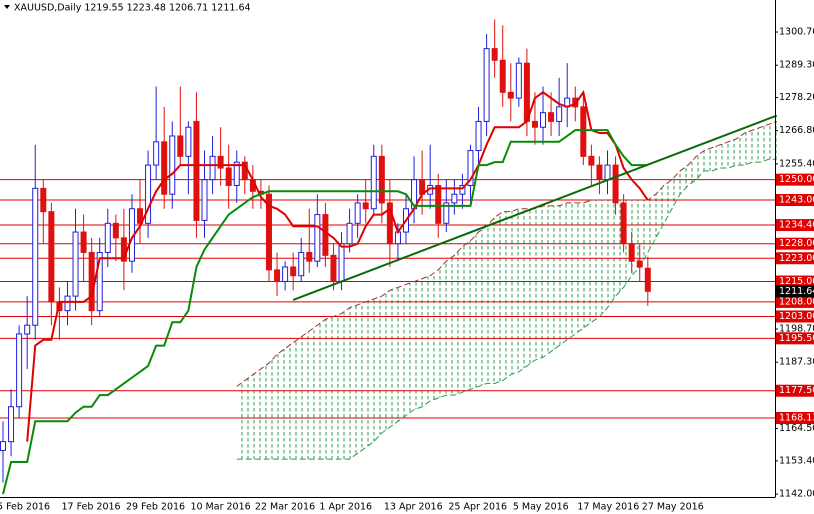  Describe the element at coordinates (796, 163) in the screenshot. I see `y-tick-label: 1255.40` at that location.